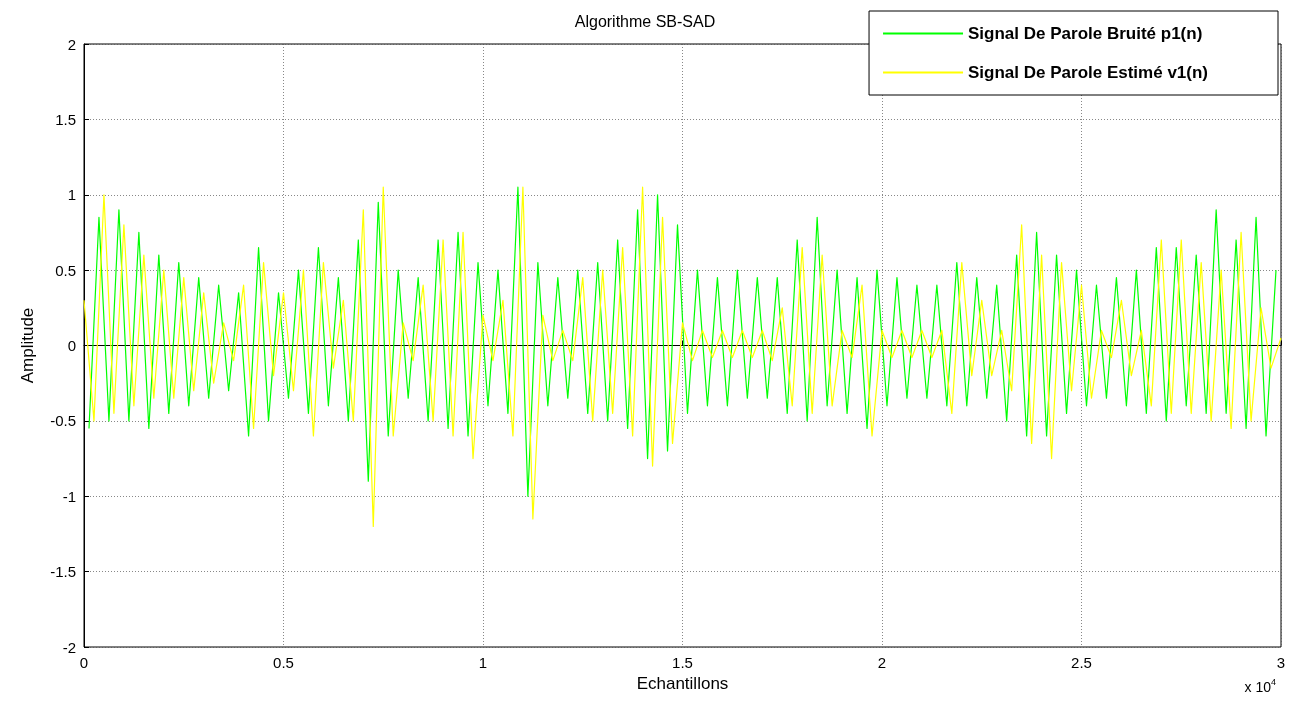 Image resolution: width=1290 pixels, height=702 pixels. What do you see at coordinates (84, 662) in the screenshot?
I see `x-tick-label: 0` at bounding box center [84, 662].